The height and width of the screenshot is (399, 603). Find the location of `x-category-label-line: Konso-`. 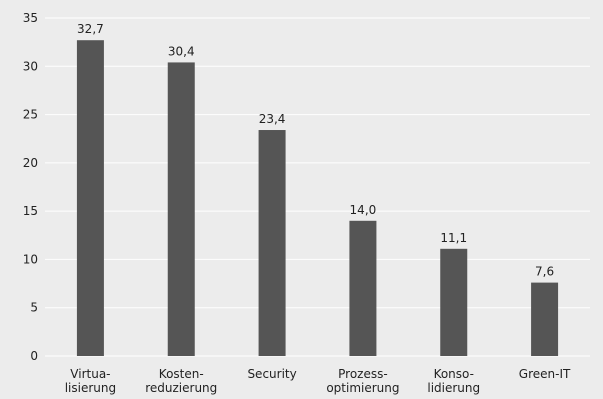

x-category-label-line: Konso- is located at coordinates (454, 374).